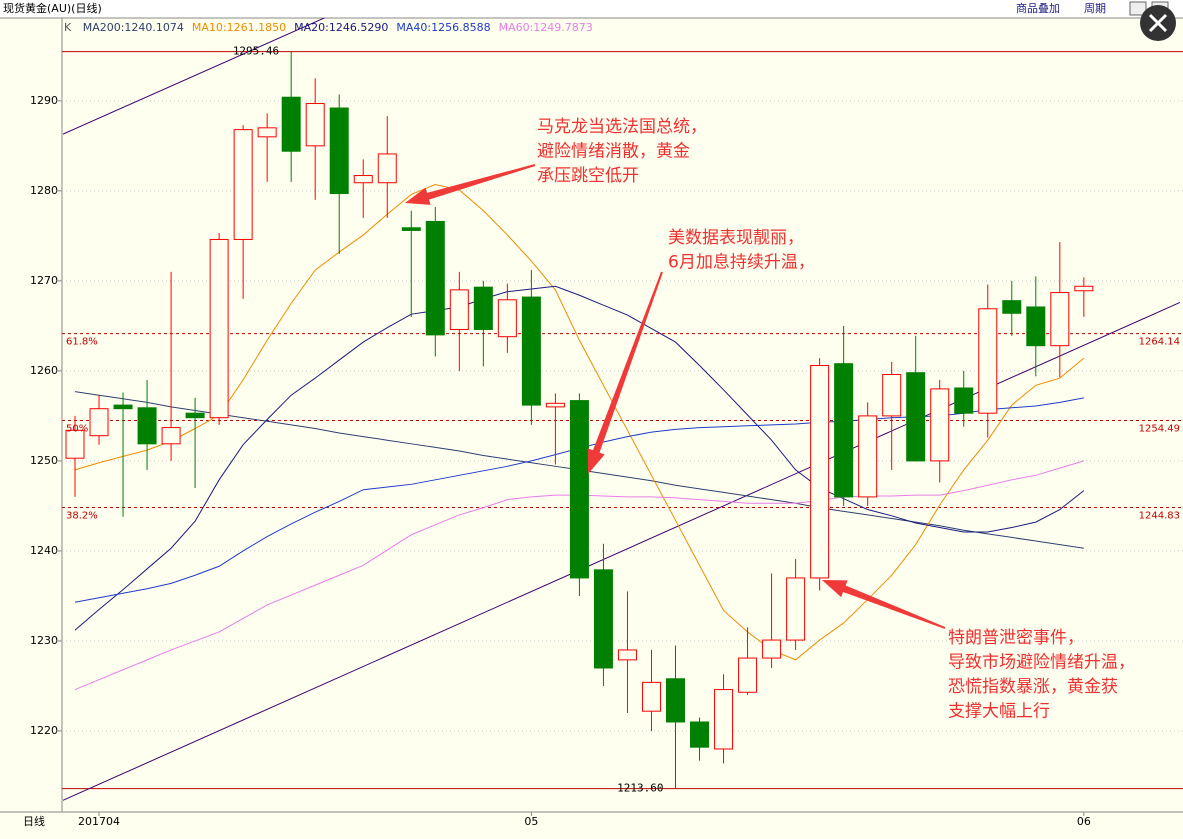 Image resolution: width=1183 pixels, height=839 pixels. I want to click on period-label: 日线, so click(34, 821).